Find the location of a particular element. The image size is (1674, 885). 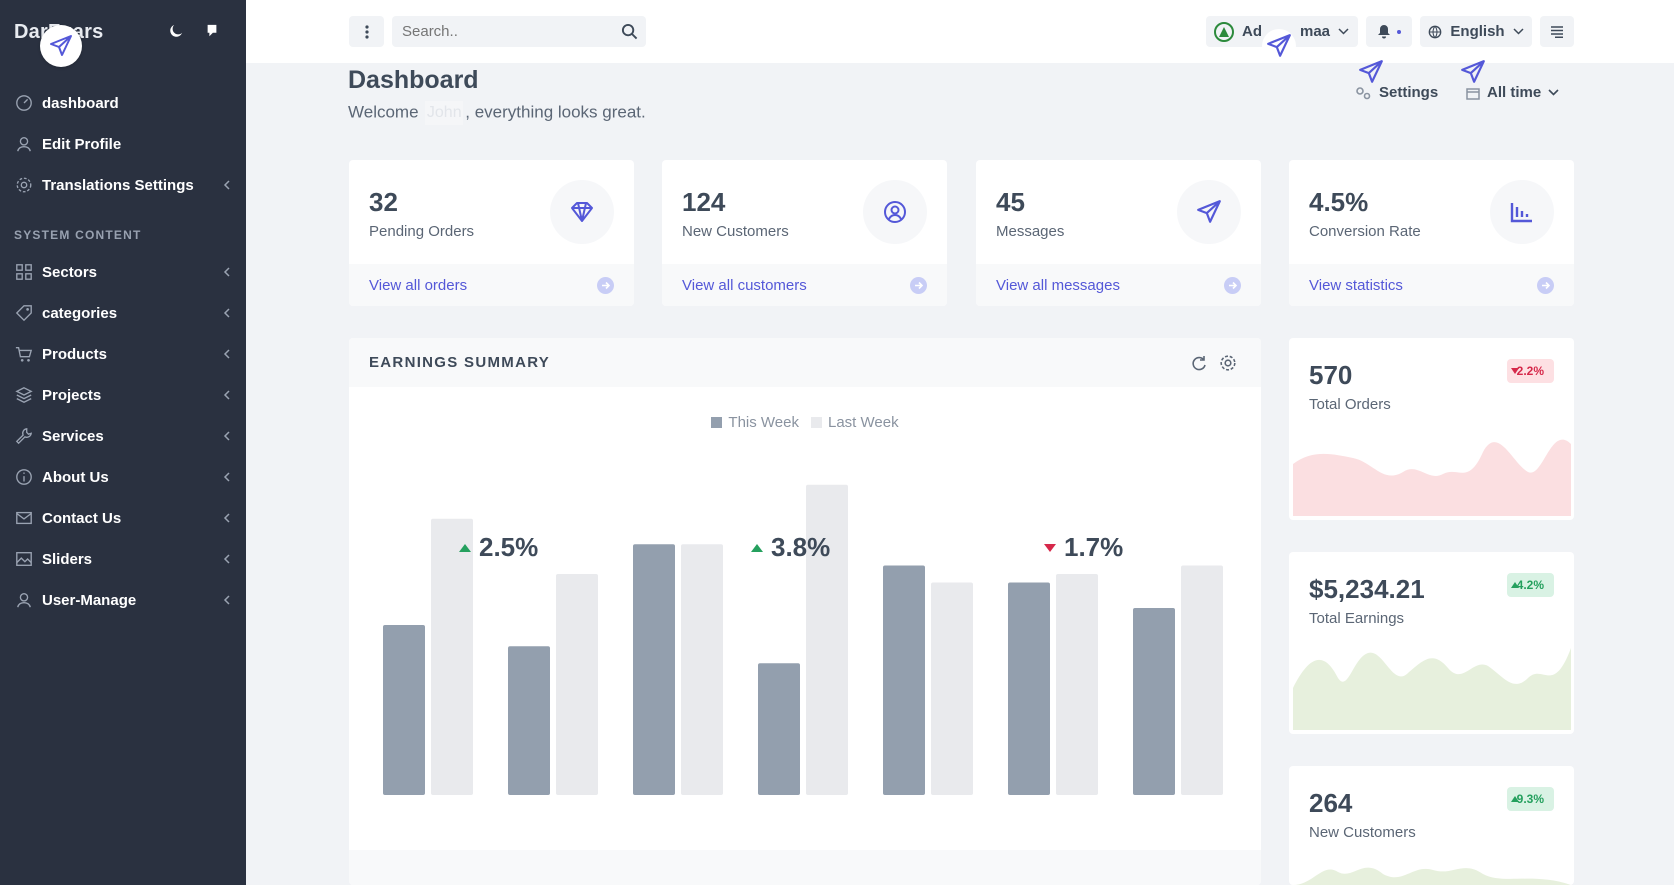

stat-footer: View all customers is located at coordinates (804, 285).